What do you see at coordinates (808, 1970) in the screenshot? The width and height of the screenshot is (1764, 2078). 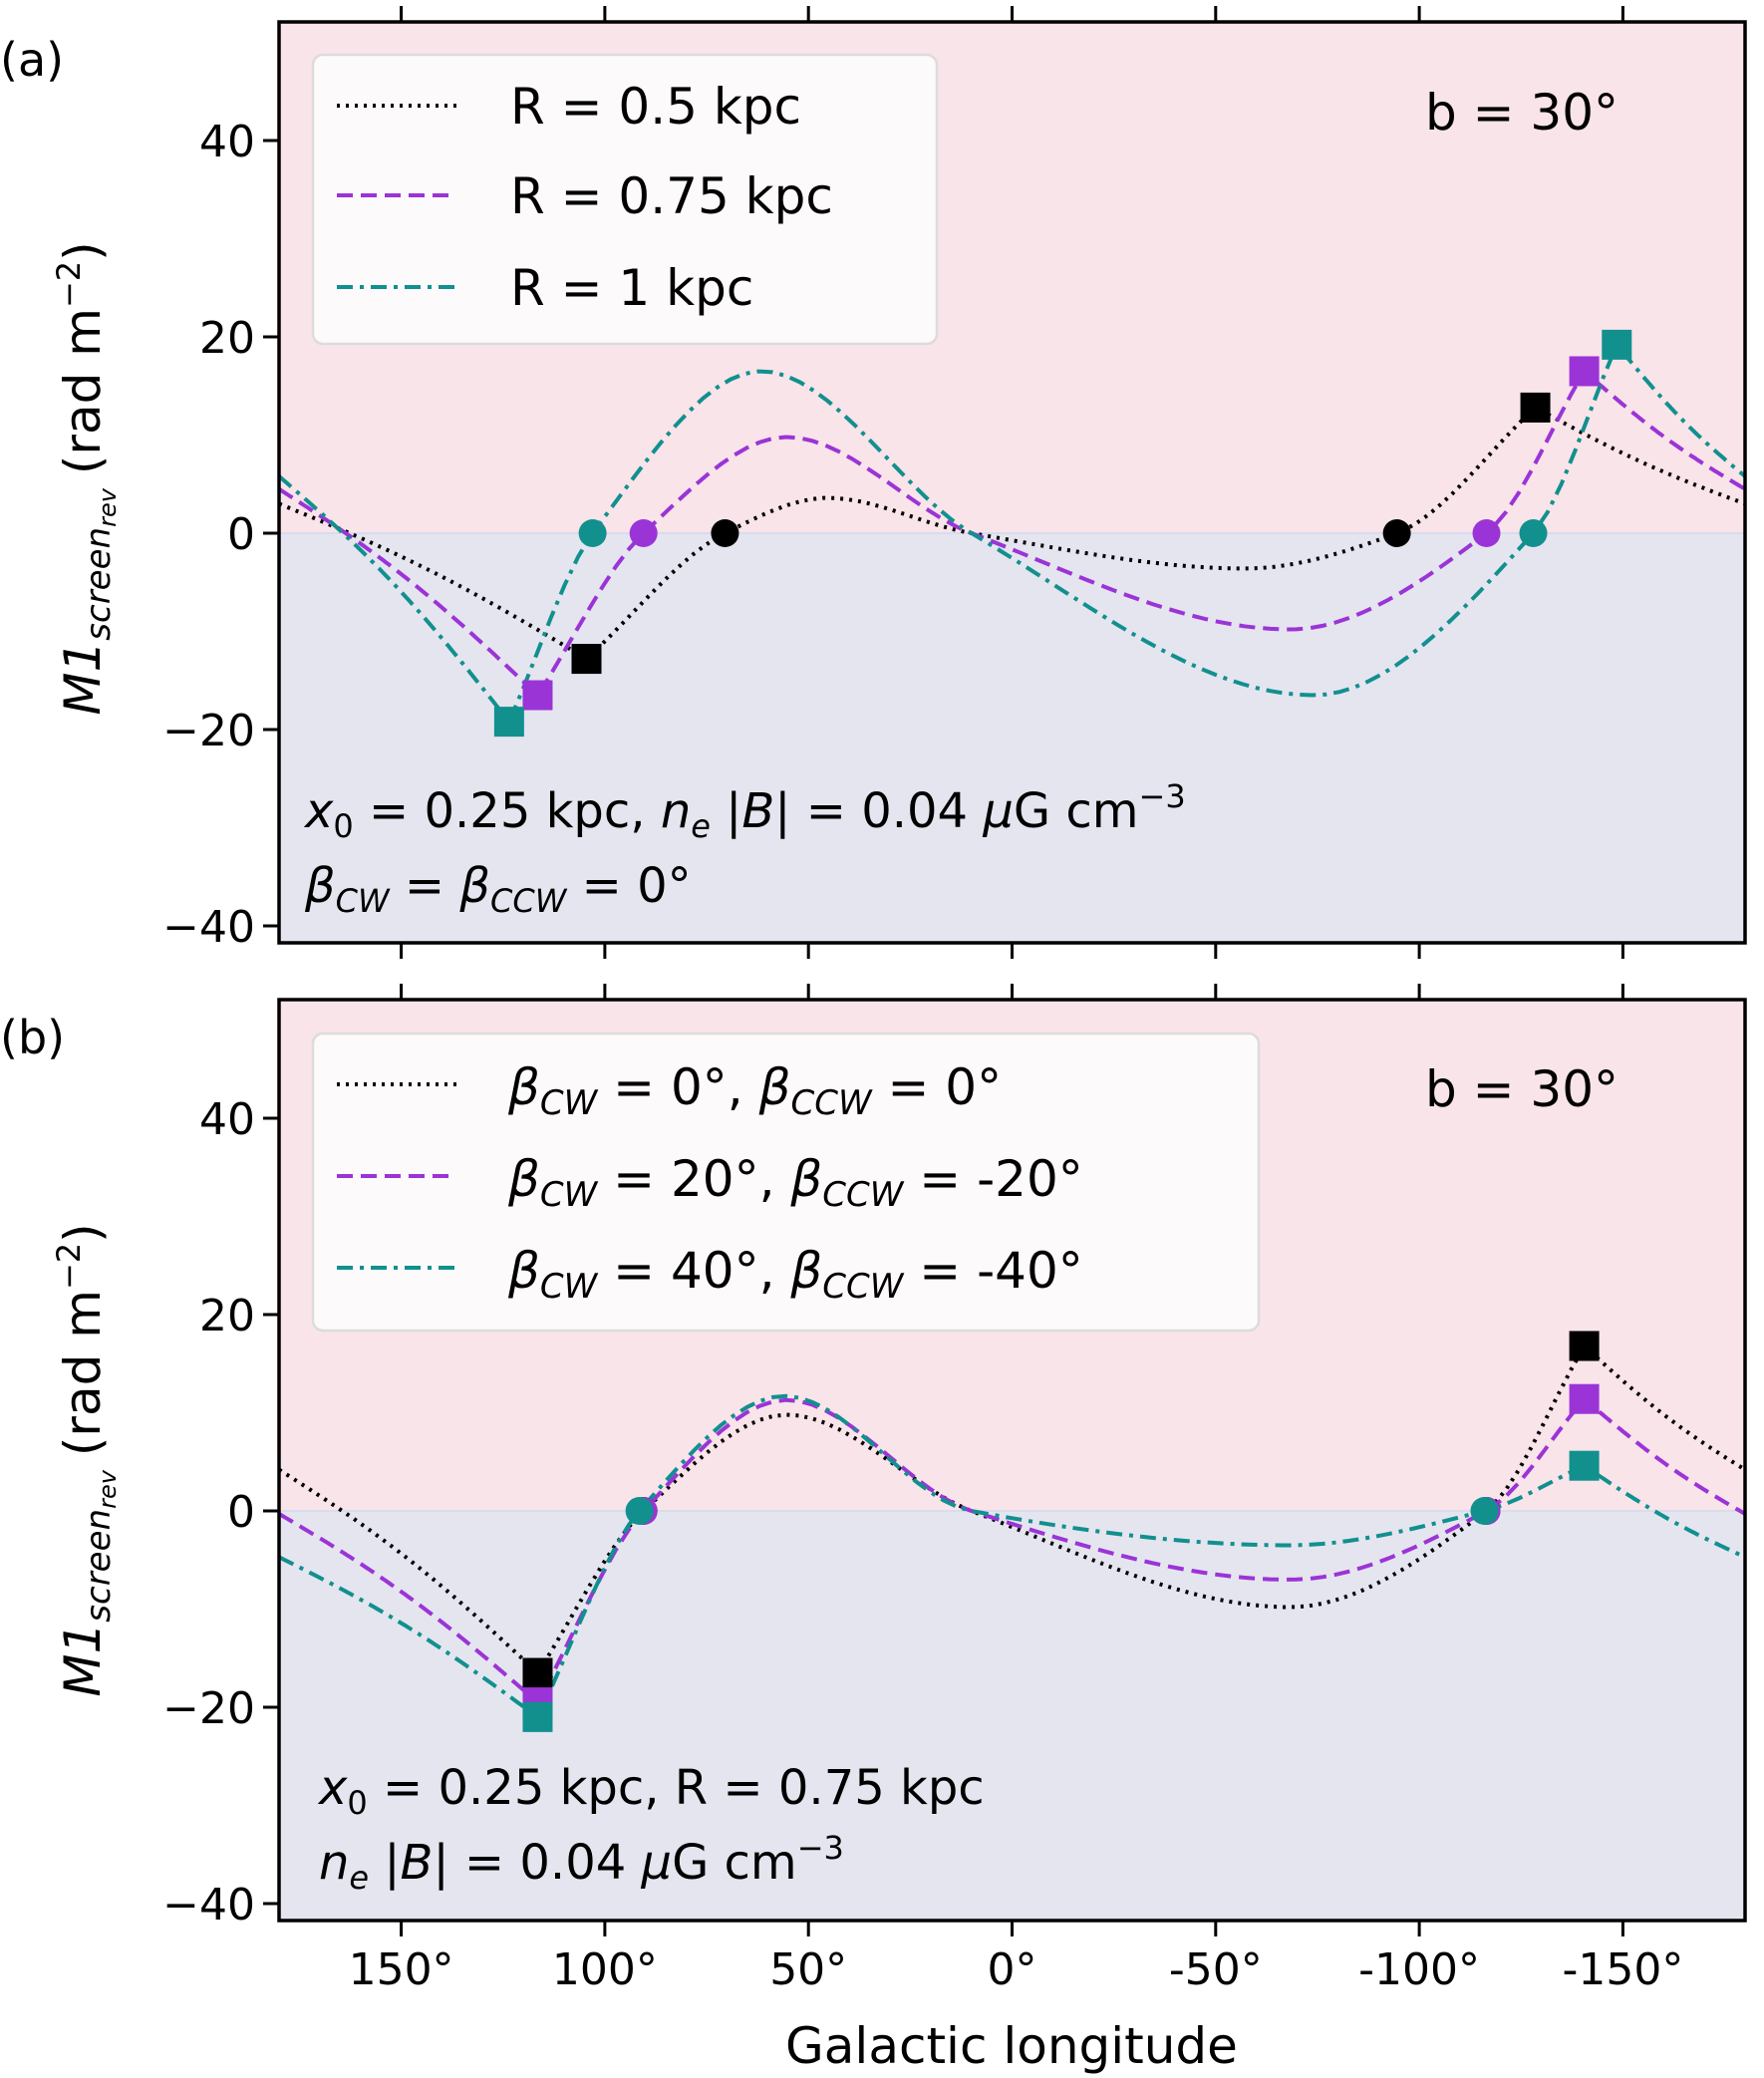 I see `x-tick-label: 50°` at bounding box center [808, 1970].